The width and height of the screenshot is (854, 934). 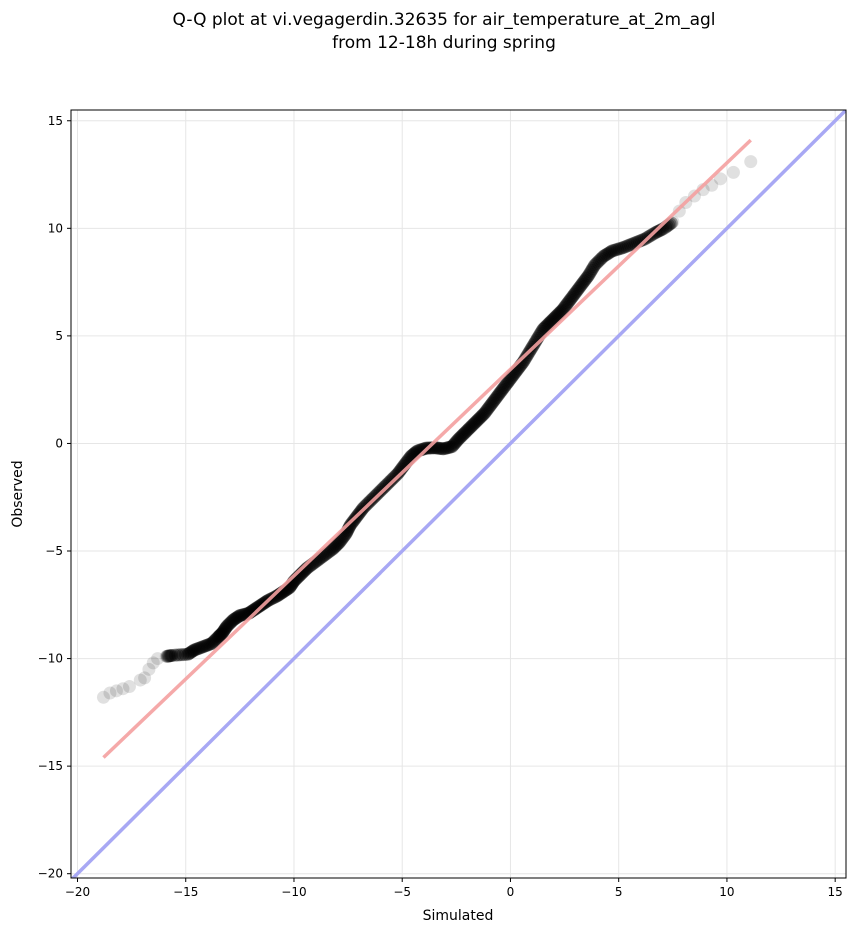 What do you see at coordinates (454, 888) in the screenshot?
I see `x-axis-ticks: −20 −15 −10 −5 0 5 10 15` at bounding box center [454, 888].